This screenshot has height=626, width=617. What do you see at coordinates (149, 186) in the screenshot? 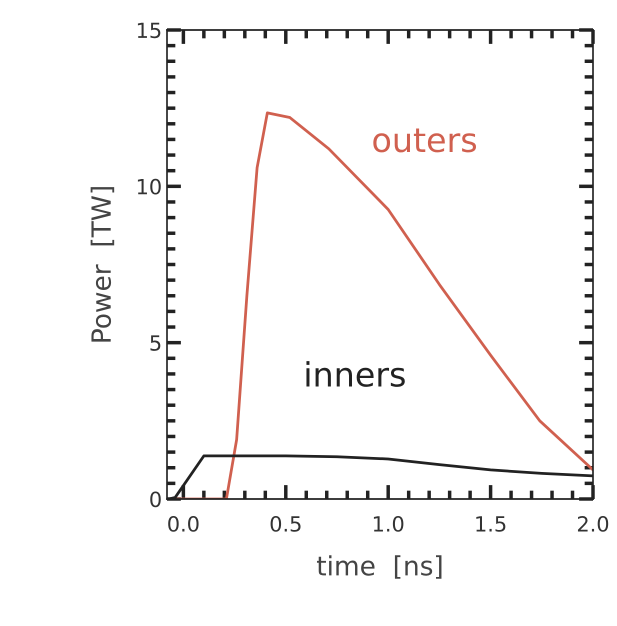
I see `y-tick-label: 10` at bounding box center [149, 186].